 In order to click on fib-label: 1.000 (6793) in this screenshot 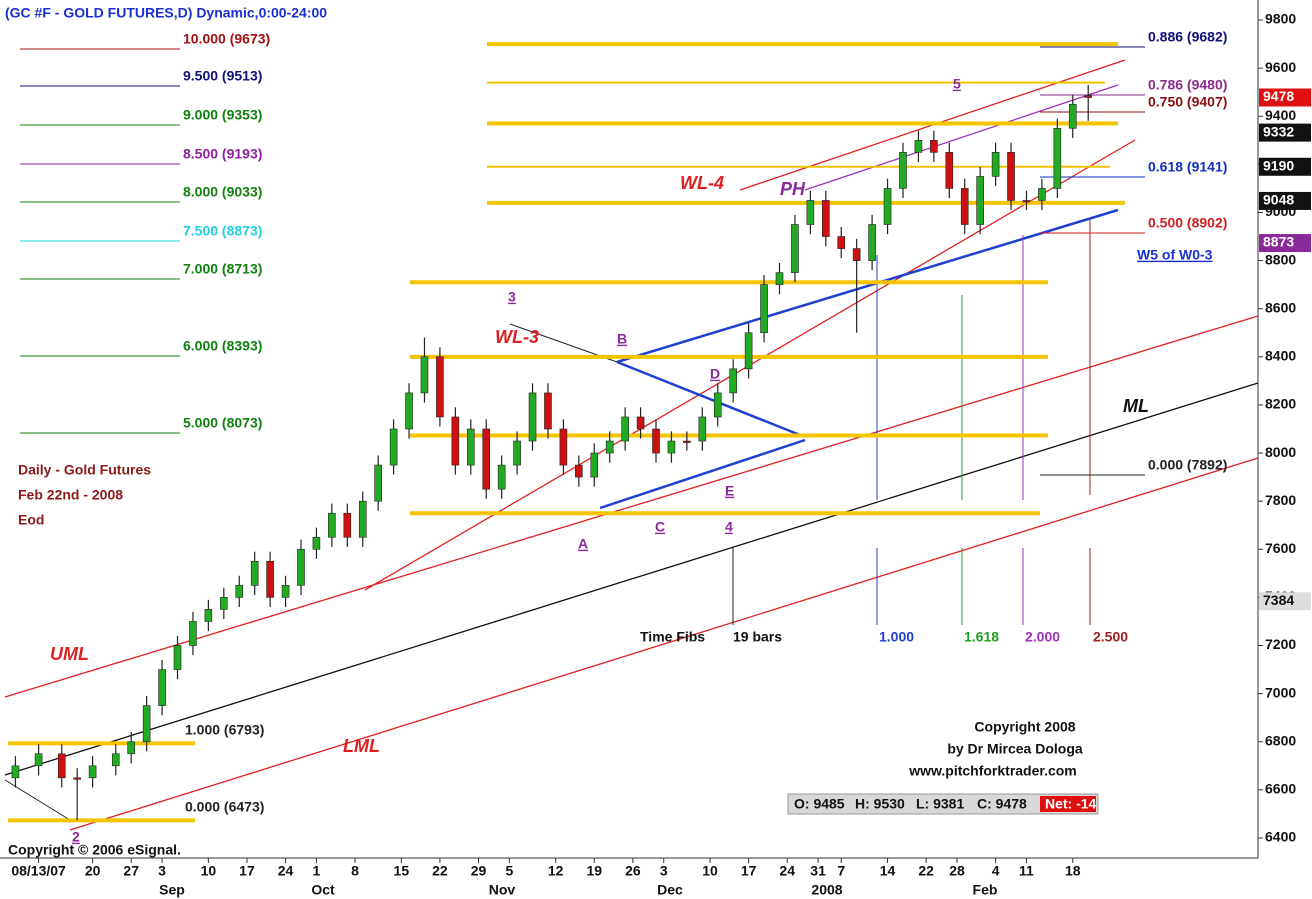, I will do `click(224, 730)`.